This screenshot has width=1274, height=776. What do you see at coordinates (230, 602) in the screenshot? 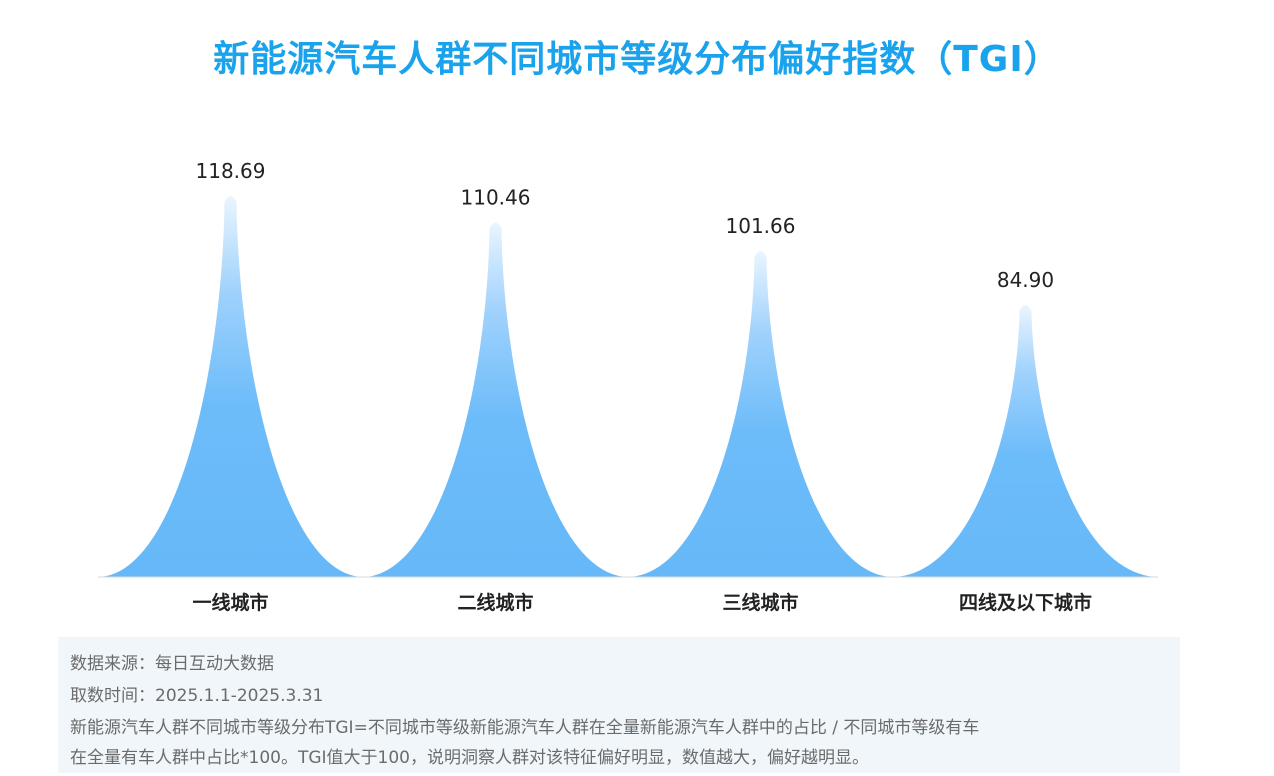
I see `category-label-1: 一线城市` at bounding box center [230, 602].